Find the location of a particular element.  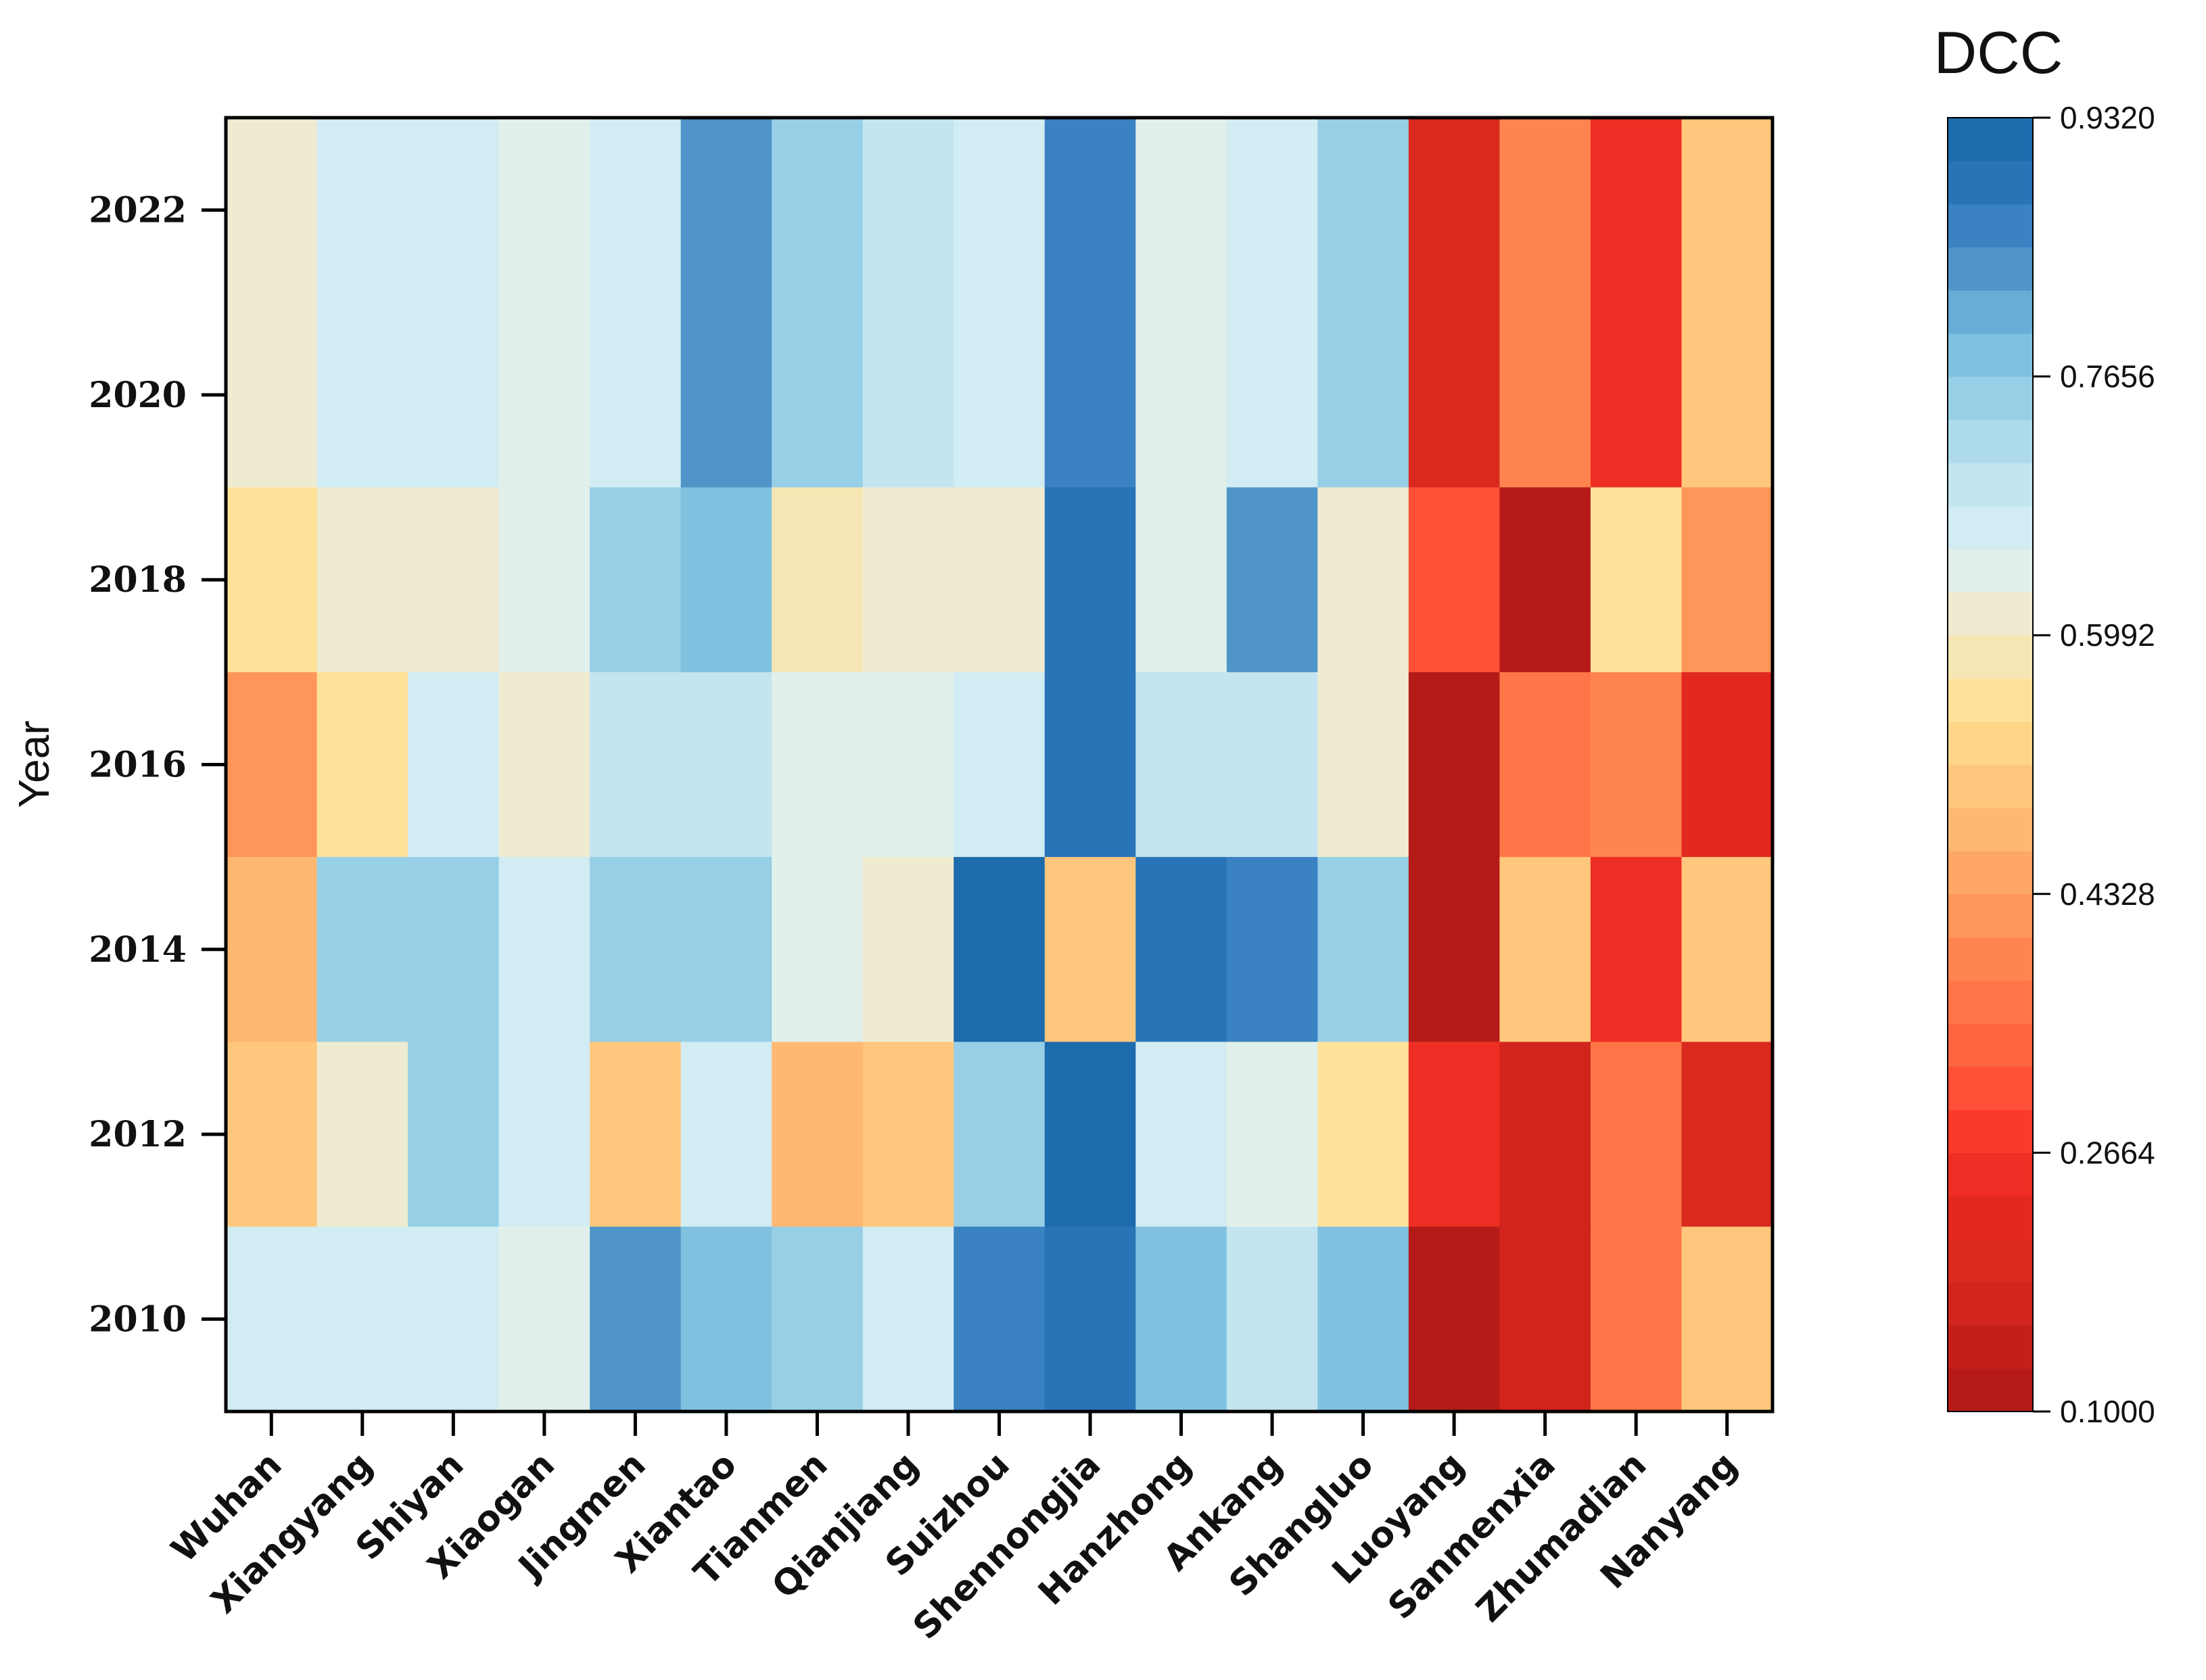

colorbar-tick-label: 0.9320 is located at coordinates (2107, 117).